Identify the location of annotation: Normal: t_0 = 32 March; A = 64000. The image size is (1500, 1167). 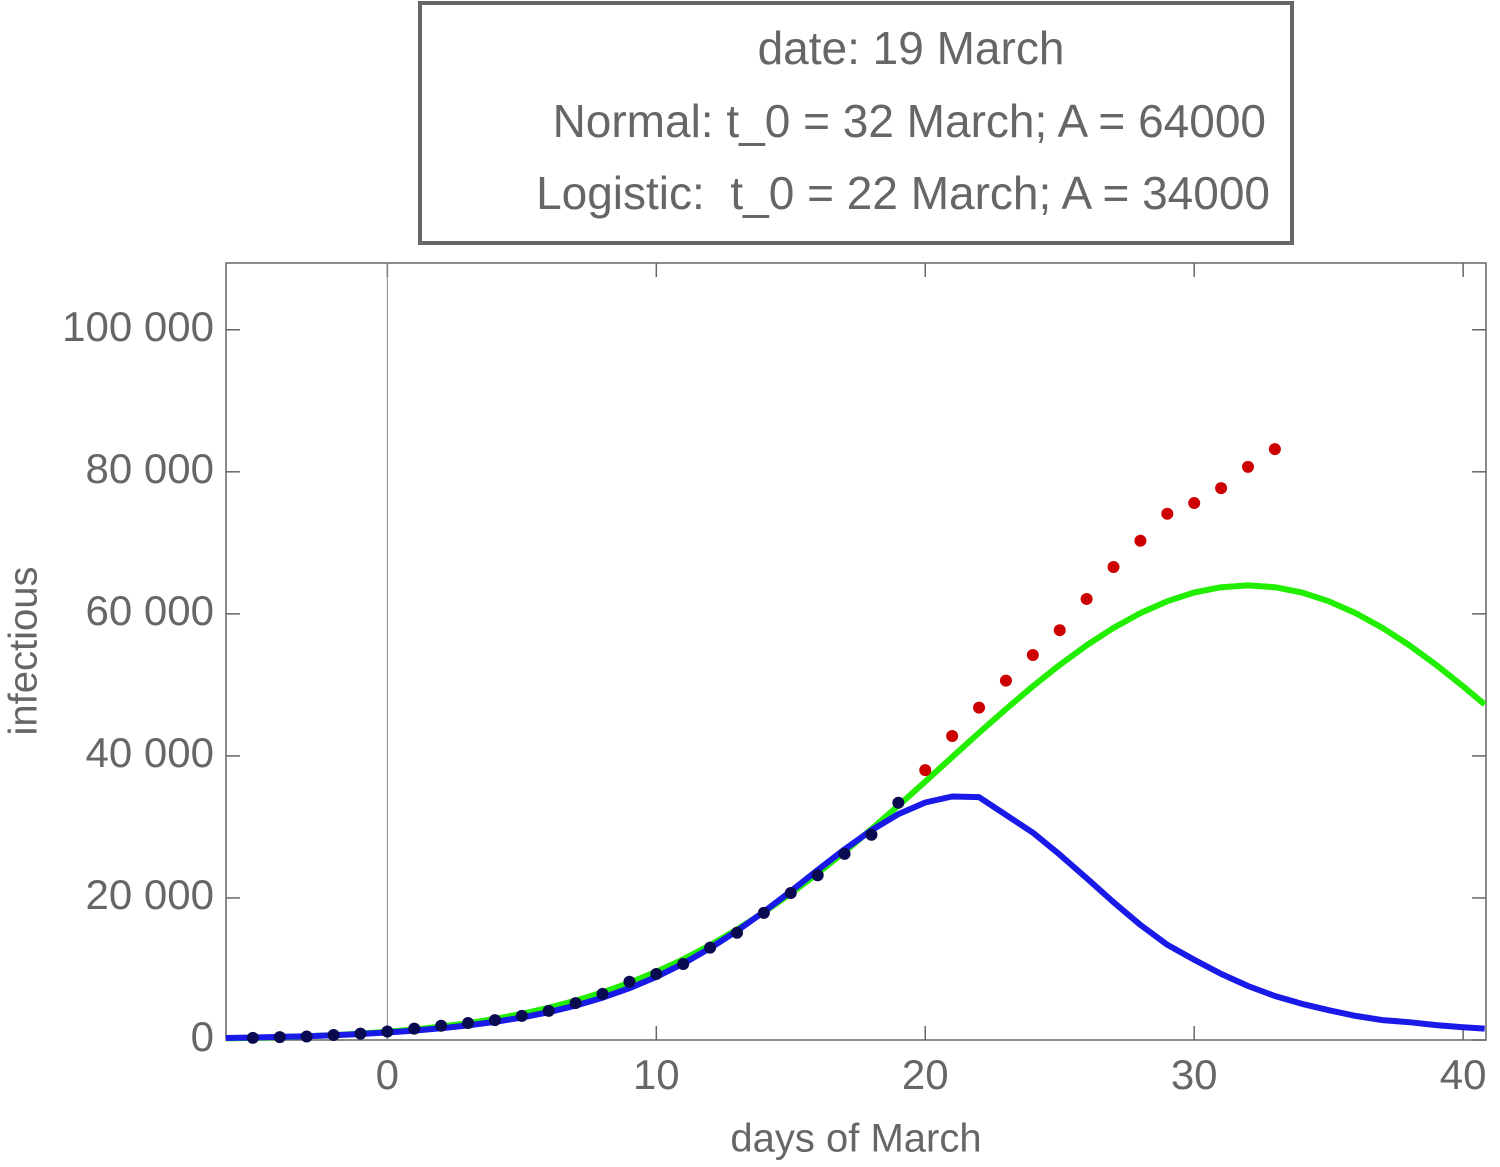
(909, 121).